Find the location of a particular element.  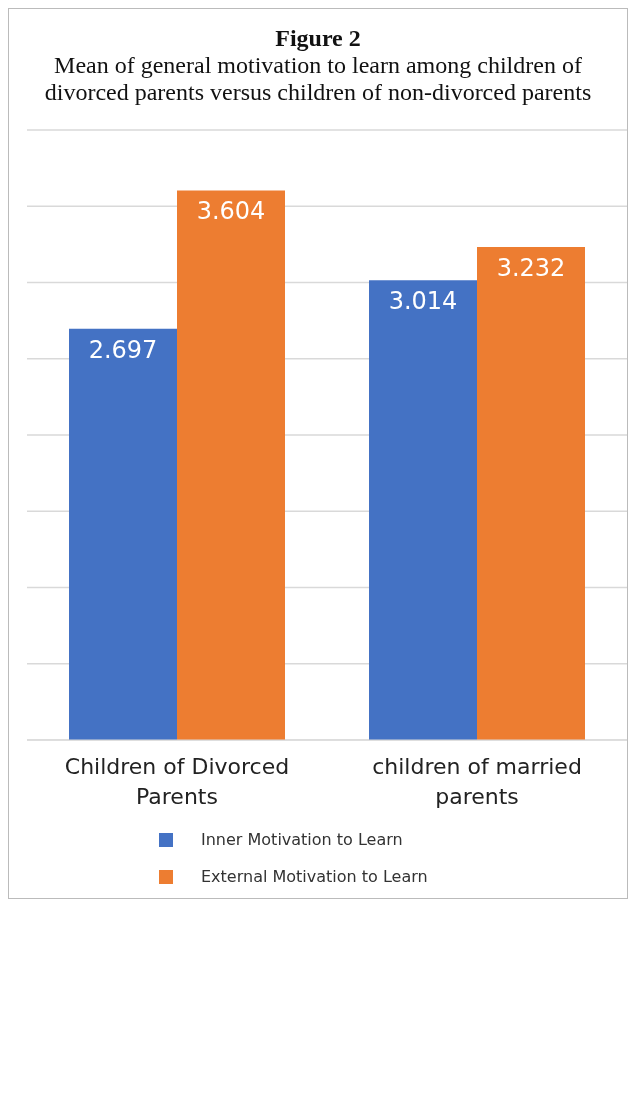

x-tick-label: Children of Divorced Parents is located at coordinates (177, 781).